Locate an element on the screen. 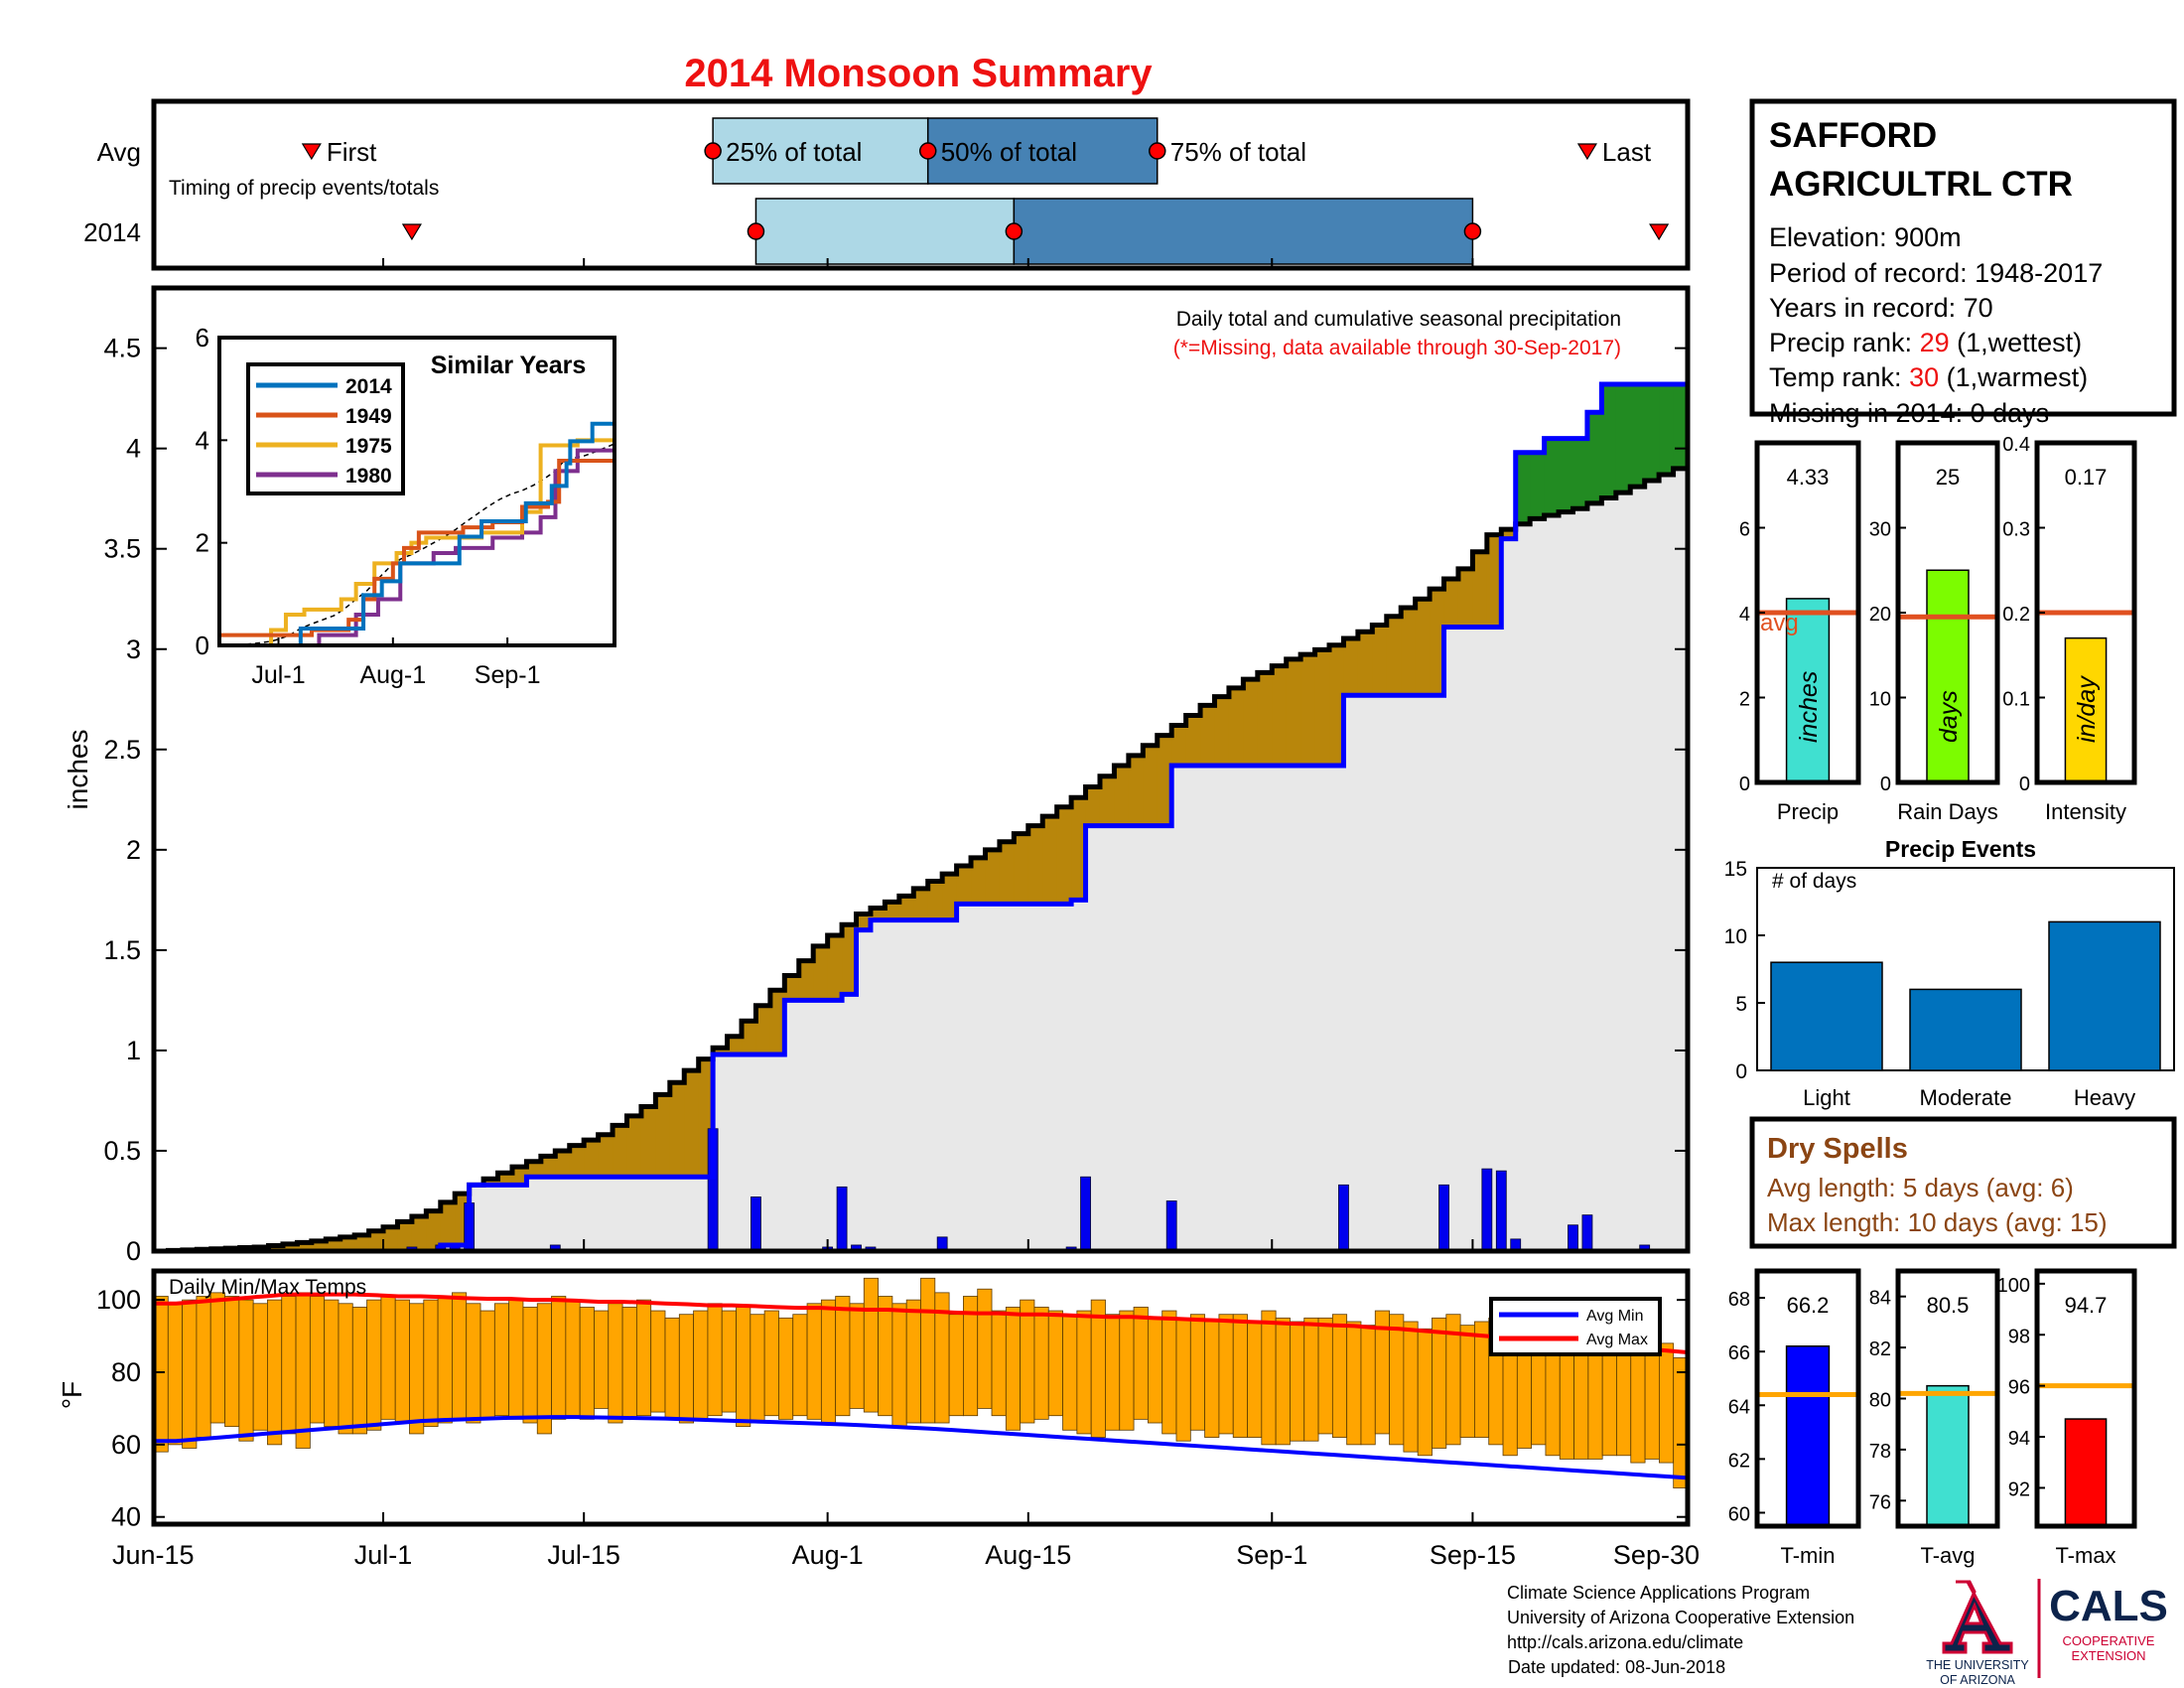 The width and height of the screenshot is (2184, 1688). timing-q50-label: 50% of total is located at coordinates (1009, 152).